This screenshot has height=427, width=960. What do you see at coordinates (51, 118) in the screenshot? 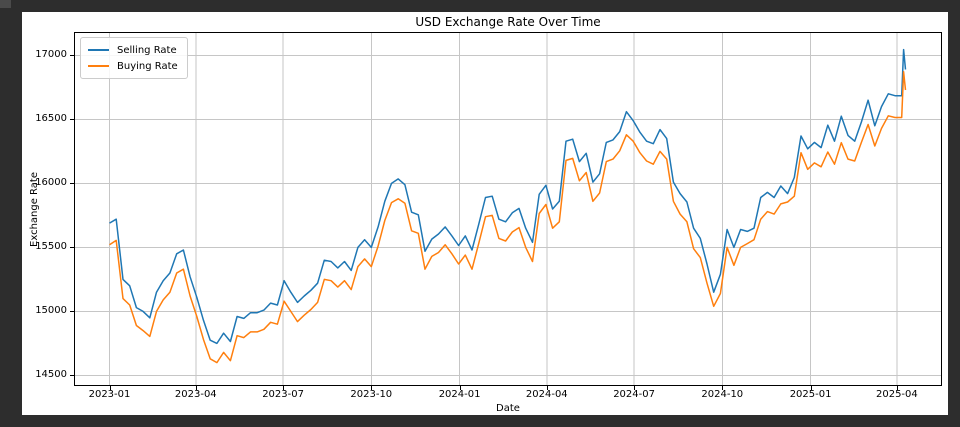
I see `y-tick-label: 16500` at bounding box center [51, 118].